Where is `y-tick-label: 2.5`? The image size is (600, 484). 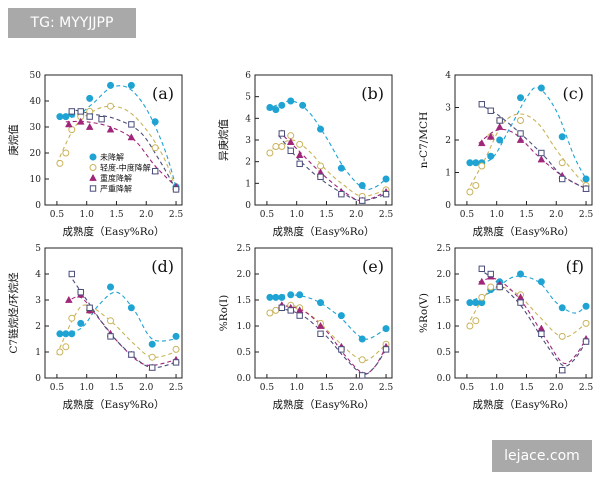 y-tick-label: 2.5 is located at coordinates (244, 249).